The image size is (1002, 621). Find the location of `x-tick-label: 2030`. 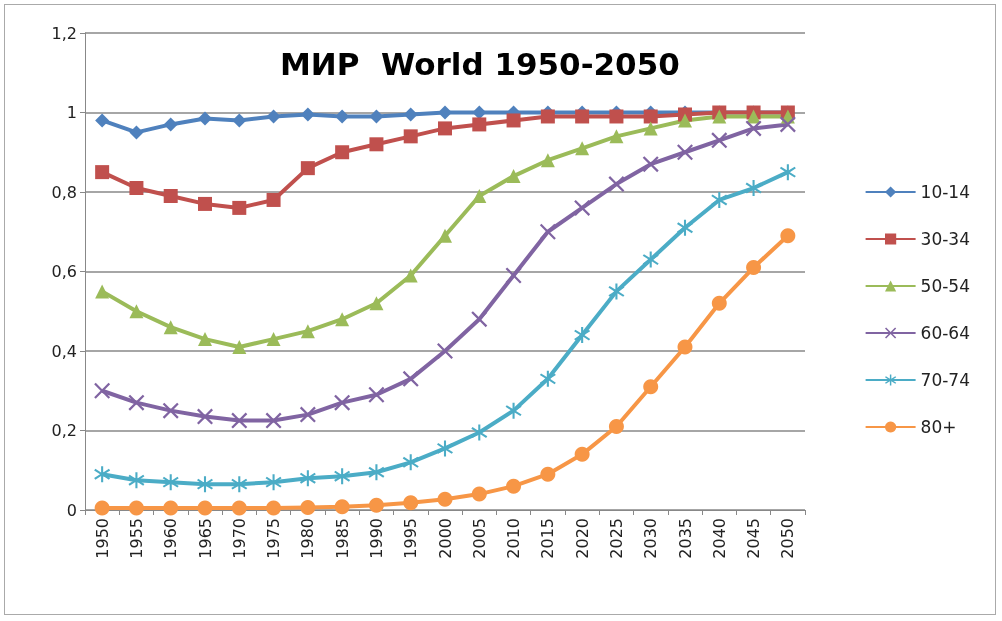

x-tick-label: 2030 is located at coordinates (651, 538).